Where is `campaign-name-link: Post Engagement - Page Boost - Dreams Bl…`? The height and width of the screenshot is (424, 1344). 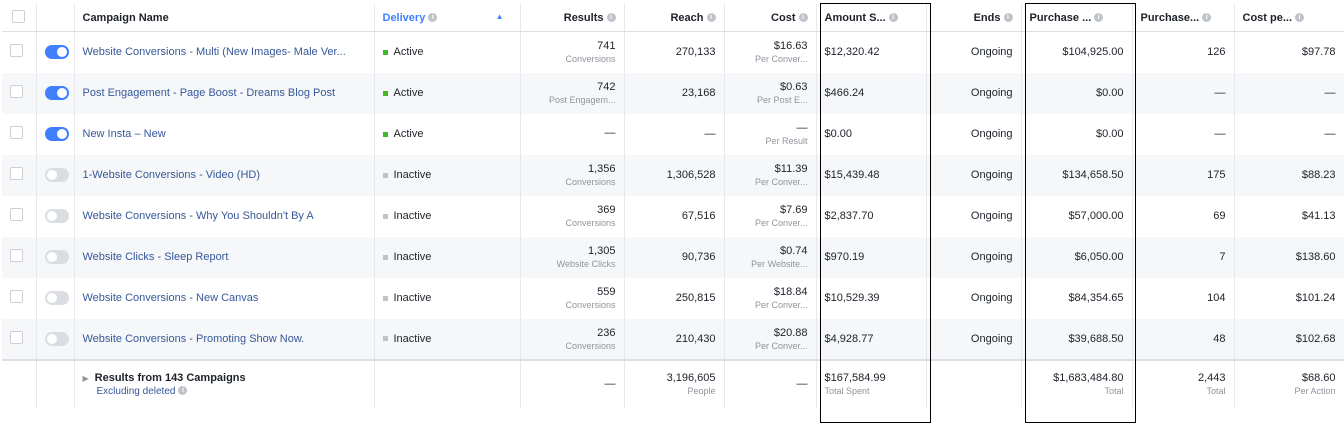 campaign-name-link: Post Engagement - Page Boost - Dreams Bl… is located at coordinates (209, 93).